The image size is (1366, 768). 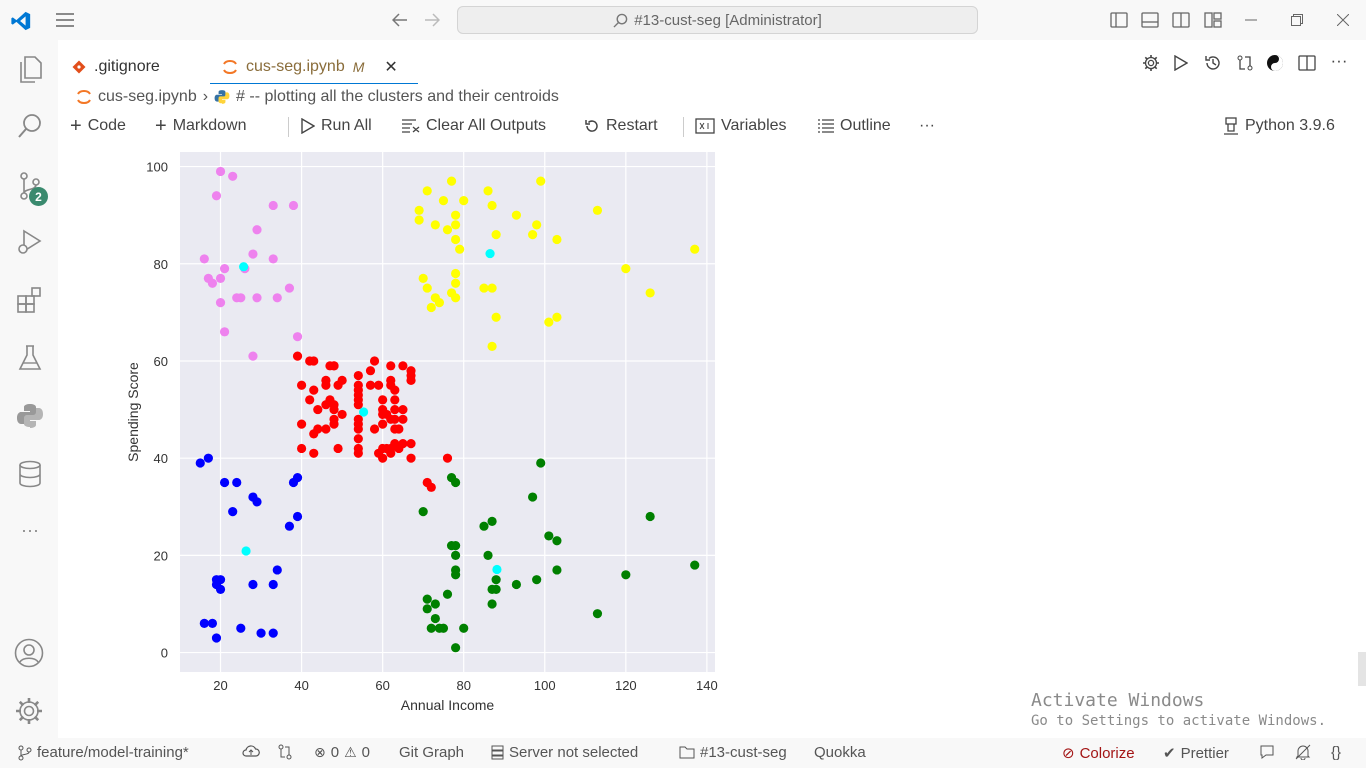 I want to click on vscode-logo-icon, so click(x=21, y=21).